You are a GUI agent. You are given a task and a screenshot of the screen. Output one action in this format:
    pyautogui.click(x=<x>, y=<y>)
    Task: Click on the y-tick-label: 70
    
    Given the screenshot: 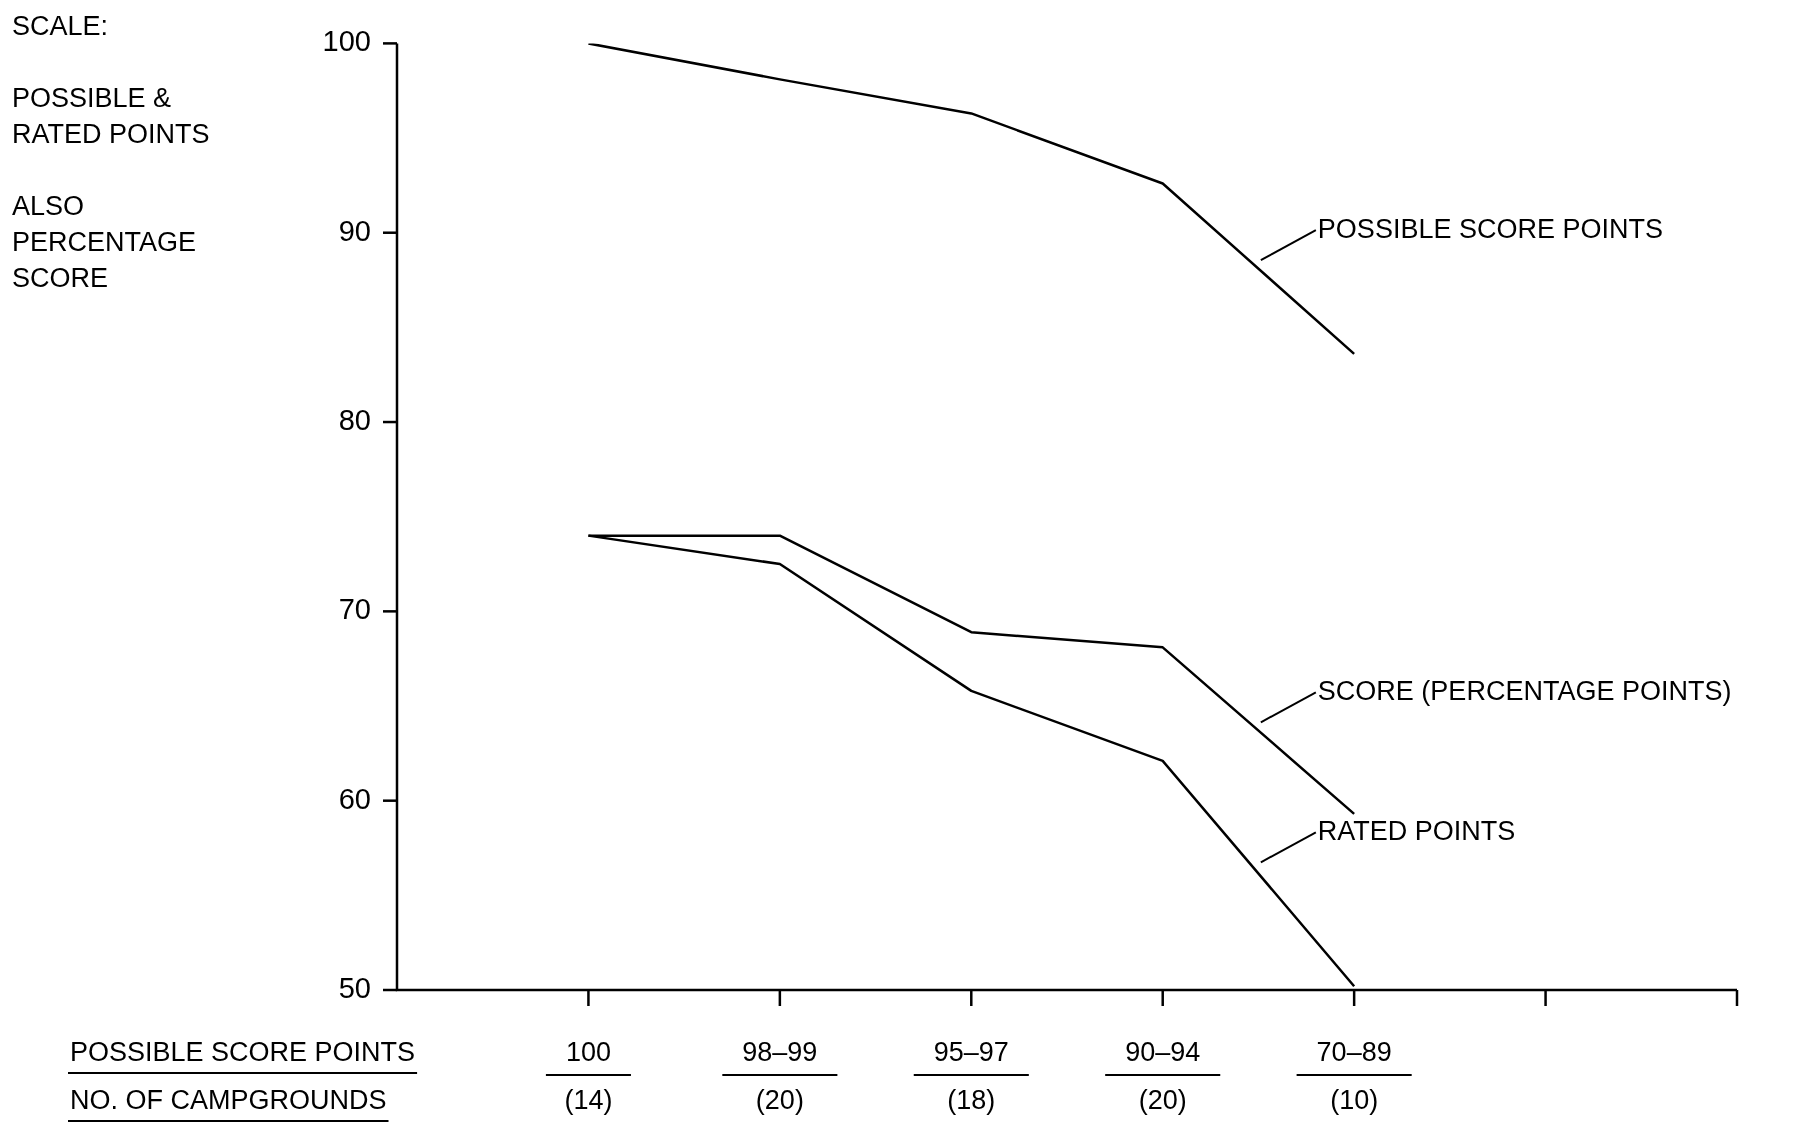 What is the action you would take?
    pyautogui.click(x=354, y=609)
    